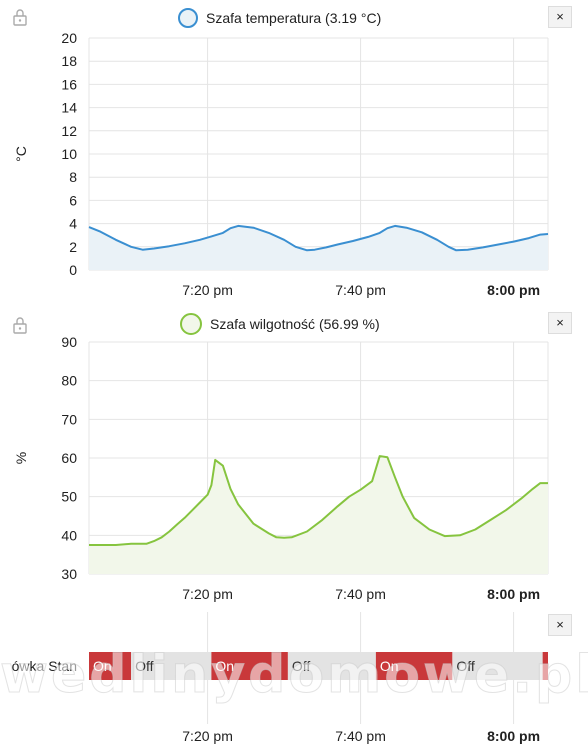 This screenshot has height=750, width=588. What do you see at coordinates (295, 324) in the screenshot?
I see `humidity-legend-label: Szafa wilgotność (56.99 %)` at bounding box center [295, 324].